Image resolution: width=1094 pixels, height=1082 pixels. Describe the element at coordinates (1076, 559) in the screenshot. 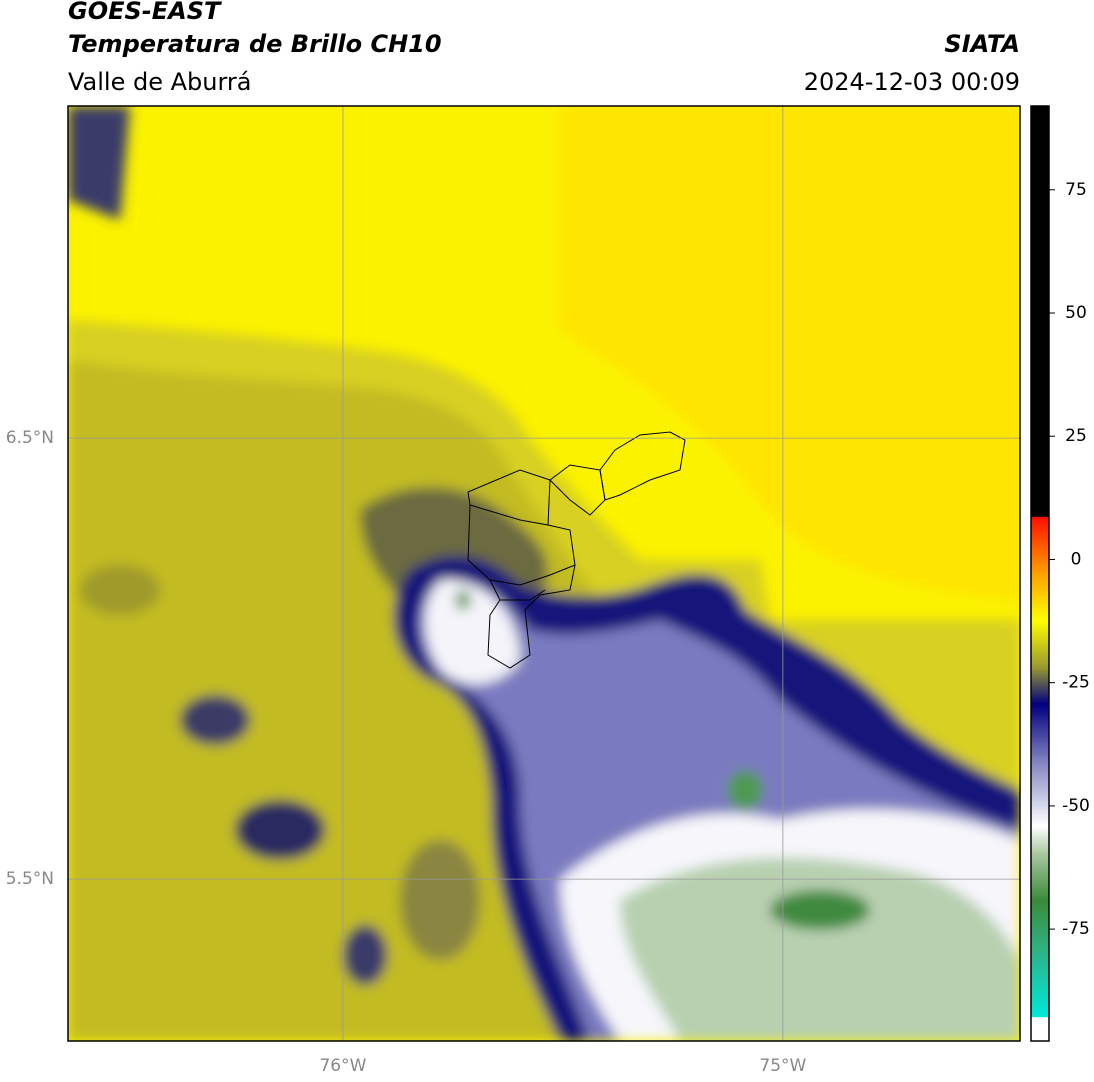

I see `colorbar-label: 0` at that location.